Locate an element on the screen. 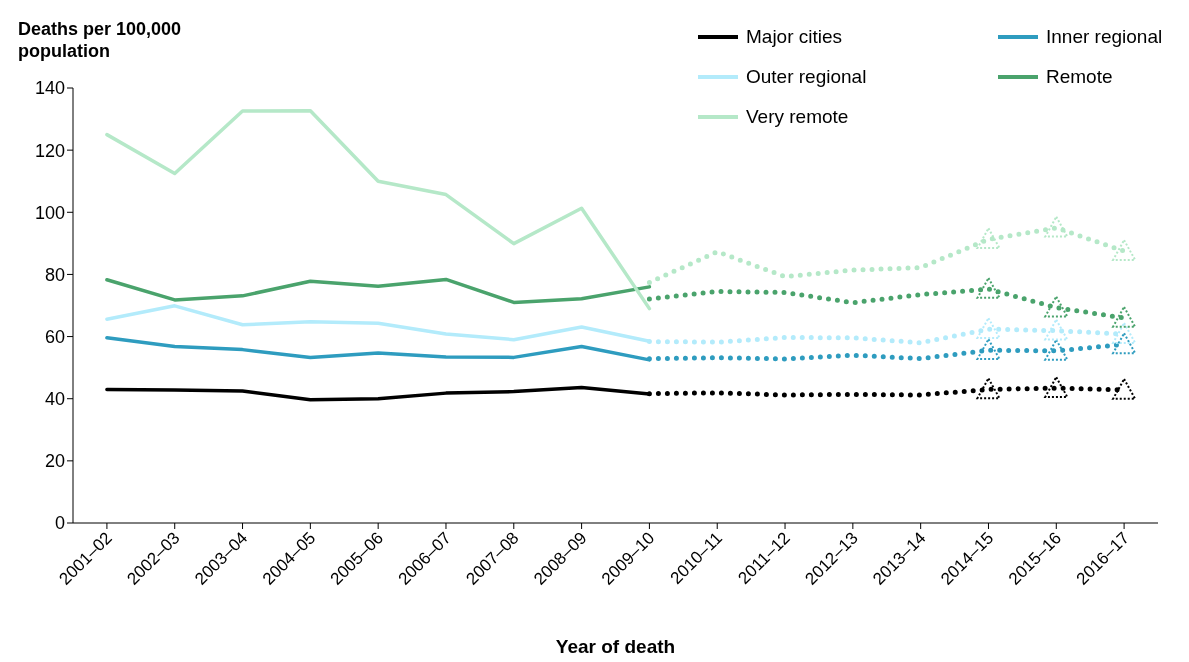 This screenshot has height=662, width=1189. legend-label: Very remote is located at coordinates (797, 117).